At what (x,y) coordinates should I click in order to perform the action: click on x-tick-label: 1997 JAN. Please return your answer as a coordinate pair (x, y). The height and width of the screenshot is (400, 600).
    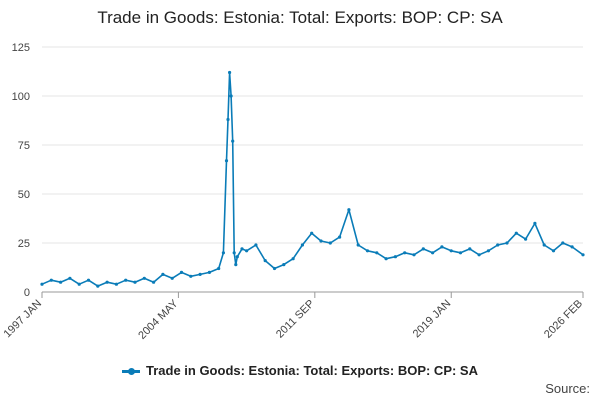
    Looking at the image, I should click on (22, 319).